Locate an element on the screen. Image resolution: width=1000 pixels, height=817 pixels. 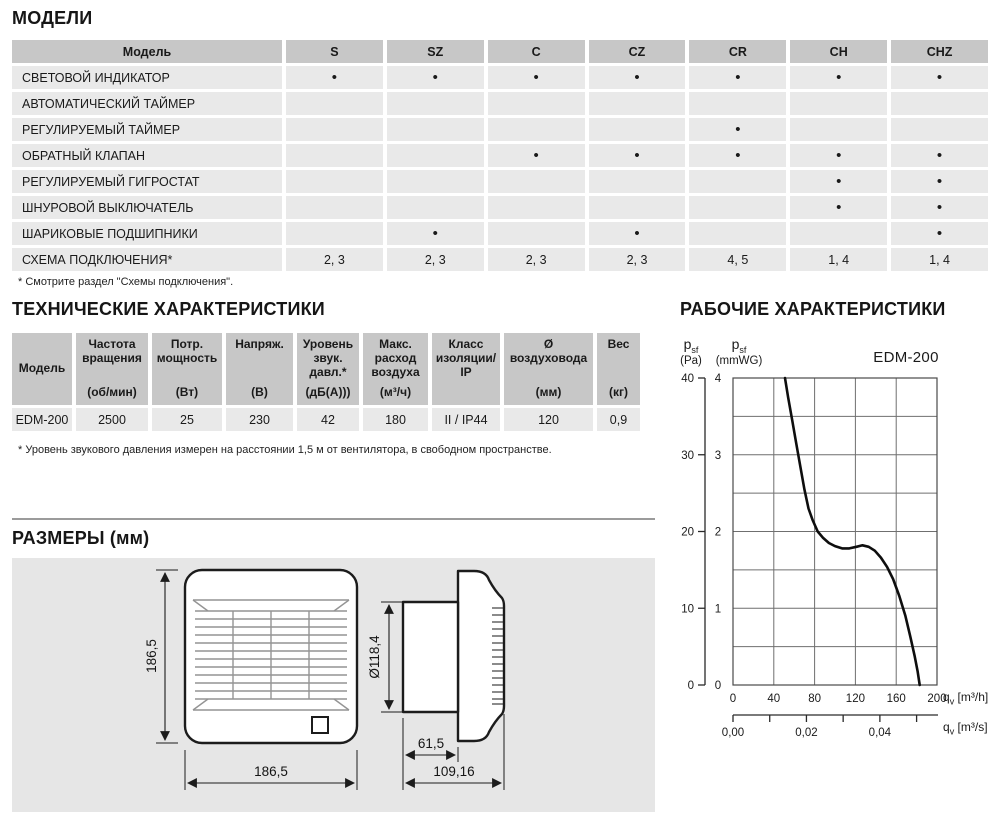
fan-curve is located at coordinates (852, 531).